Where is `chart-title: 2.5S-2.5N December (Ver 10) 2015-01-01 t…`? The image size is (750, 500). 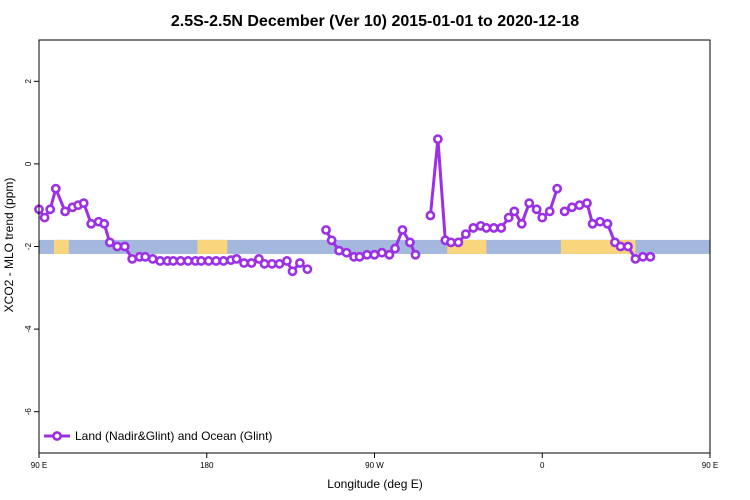 chart-title: 2.5S-2.5N December (Ver 10) 2015-01-01 t… is located at coordinates (375, 21).